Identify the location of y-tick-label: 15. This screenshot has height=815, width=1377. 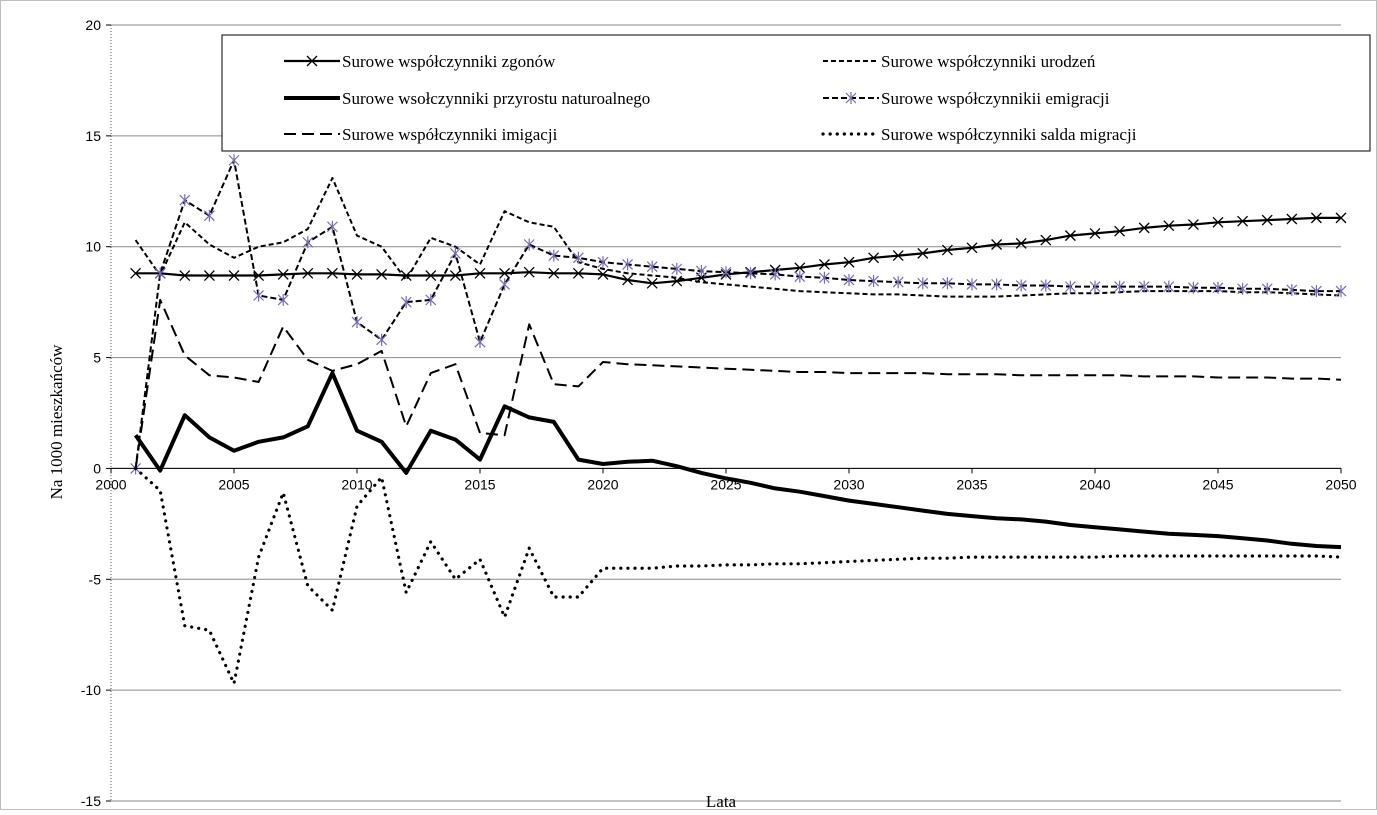
(93, 136).